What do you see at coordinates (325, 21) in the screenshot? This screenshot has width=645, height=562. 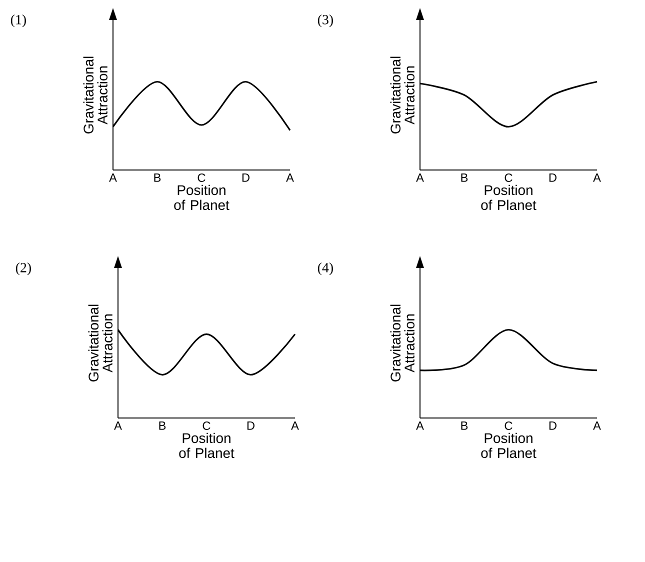 I see `chart-title: (3)` at bounding box center [325, 21].